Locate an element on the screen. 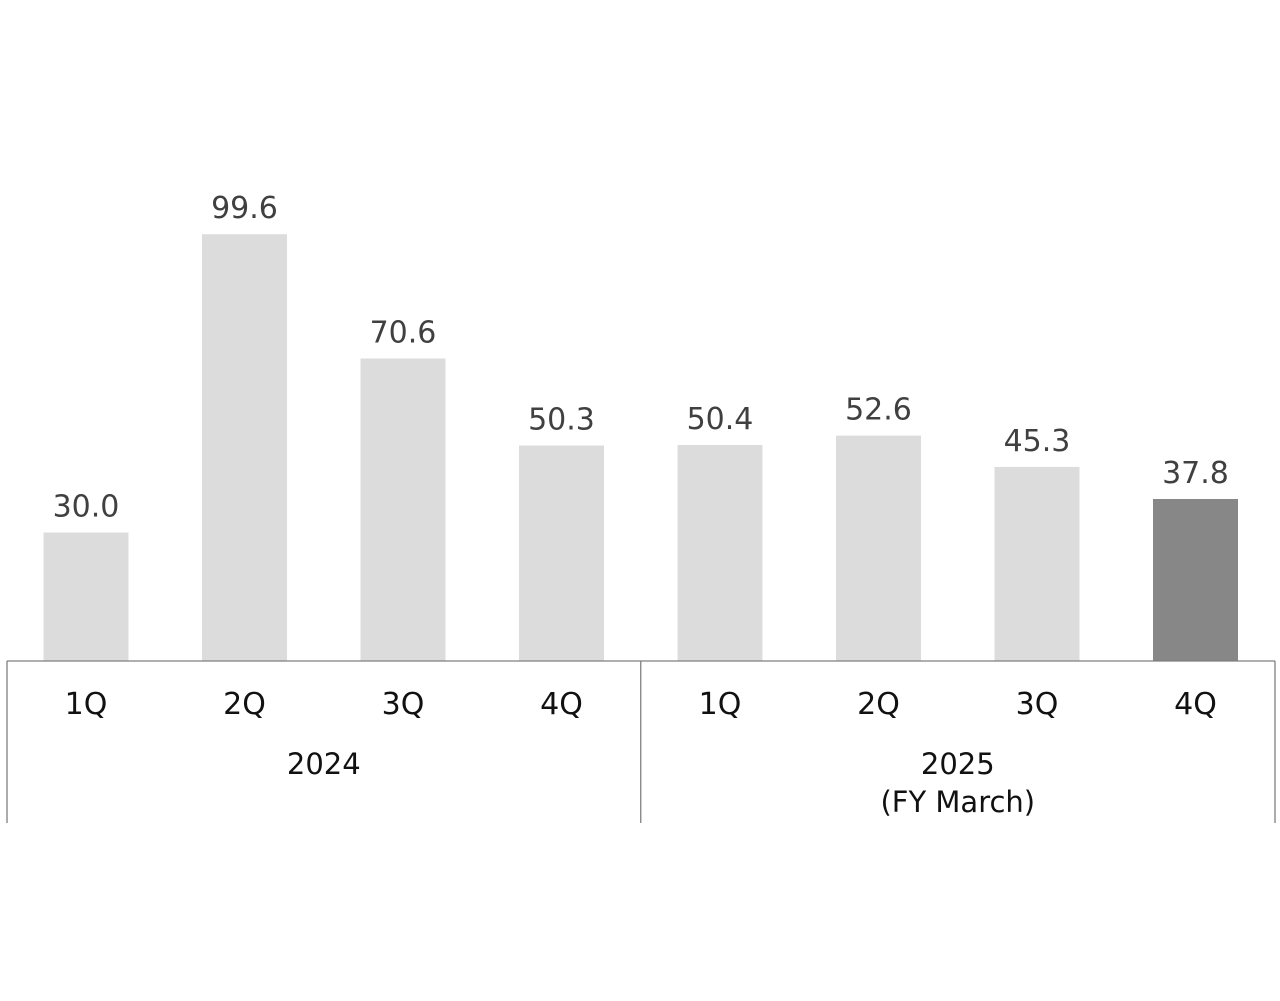  bar-value-label: 99.6 is located at coordinates (244, 208).